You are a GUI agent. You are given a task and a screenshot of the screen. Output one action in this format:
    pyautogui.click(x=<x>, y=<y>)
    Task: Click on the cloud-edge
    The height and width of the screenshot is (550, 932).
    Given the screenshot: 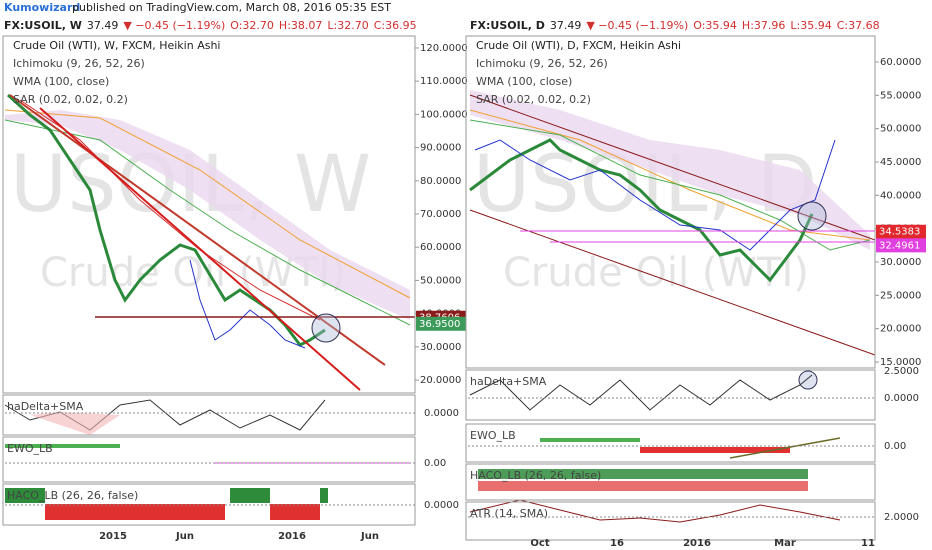 What is the action you would take?
    pyautogui.click(x=670, y=185)
    